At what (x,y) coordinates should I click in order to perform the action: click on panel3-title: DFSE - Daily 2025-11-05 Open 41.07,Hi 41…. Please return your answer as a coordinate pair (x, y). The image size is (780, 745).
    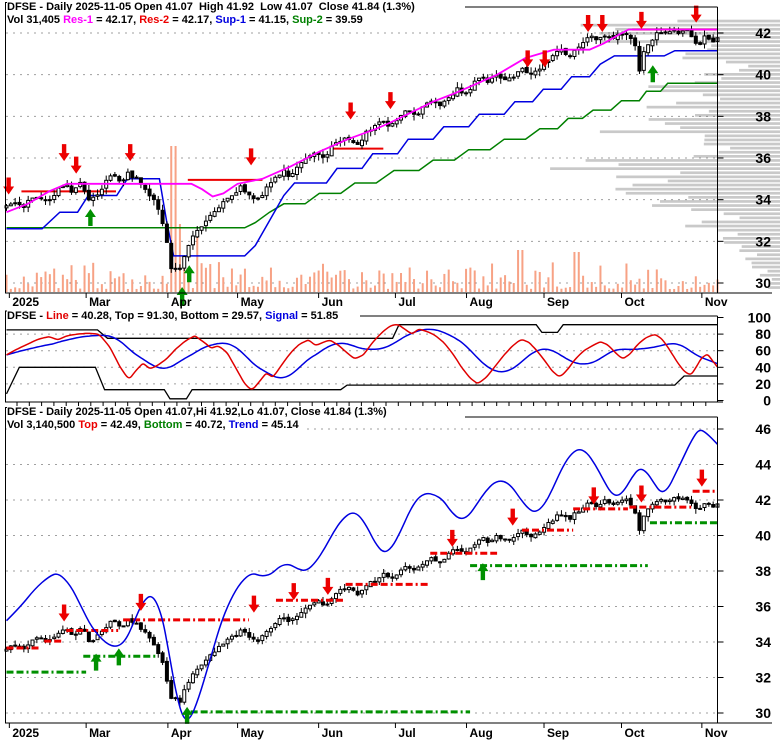
    Looking at the image, I should click on (199, 413).